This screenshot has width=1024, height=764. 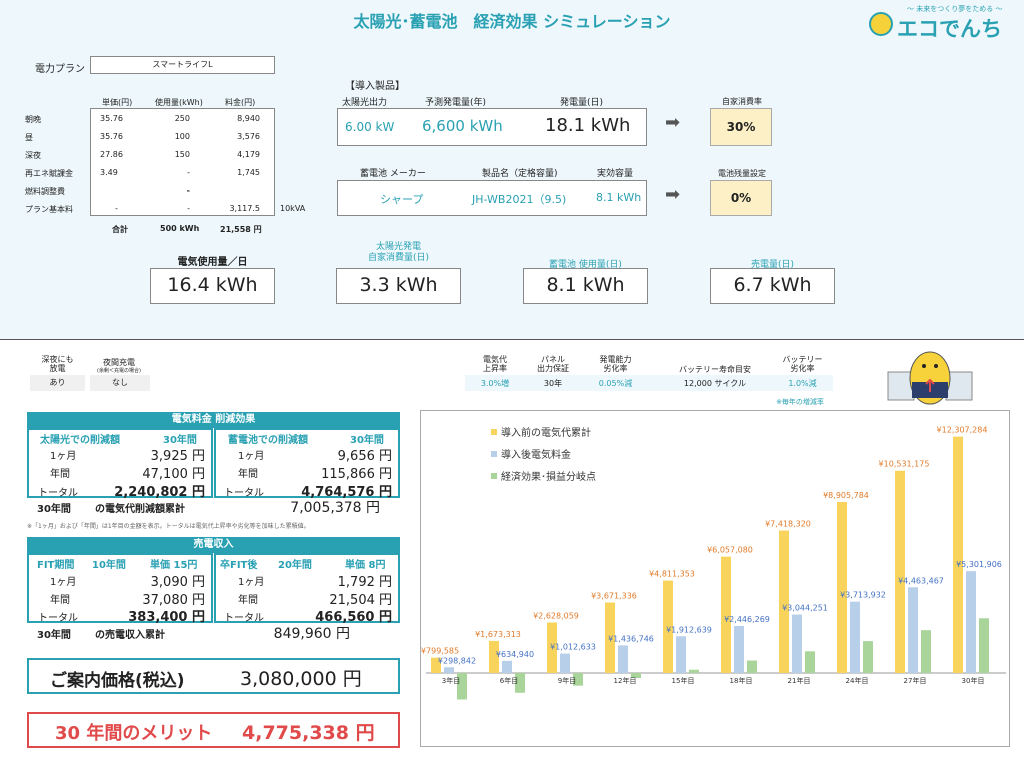 I want to click on x-tick-label: 15年目, so click(x=683, y=680).